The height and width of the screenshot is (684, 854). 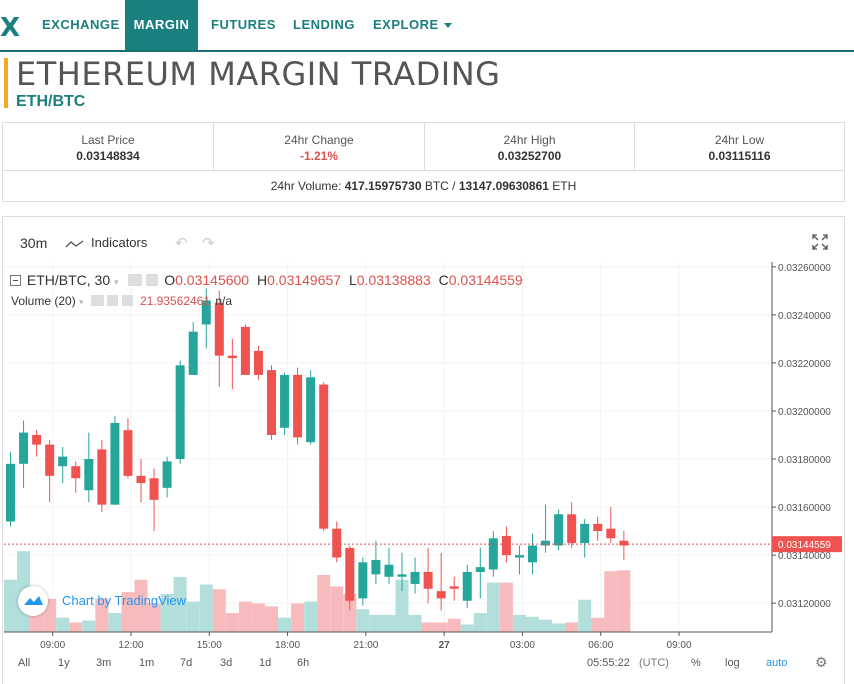 I want to click on chart-toolbar: 30m Indicators ↶ ↷, so click(x=423, y=240).